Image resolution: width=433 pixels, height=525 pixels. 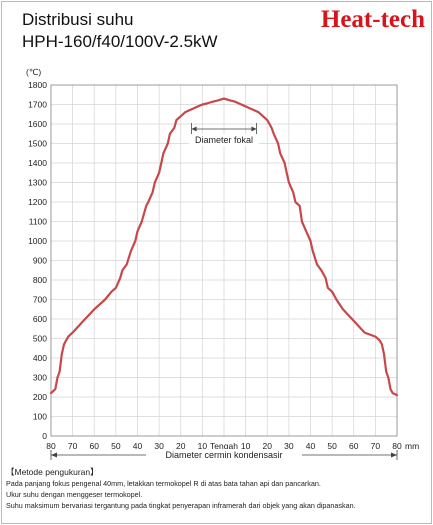 I want to click on y-tick-label: 1500, so click(x=37, y=144).